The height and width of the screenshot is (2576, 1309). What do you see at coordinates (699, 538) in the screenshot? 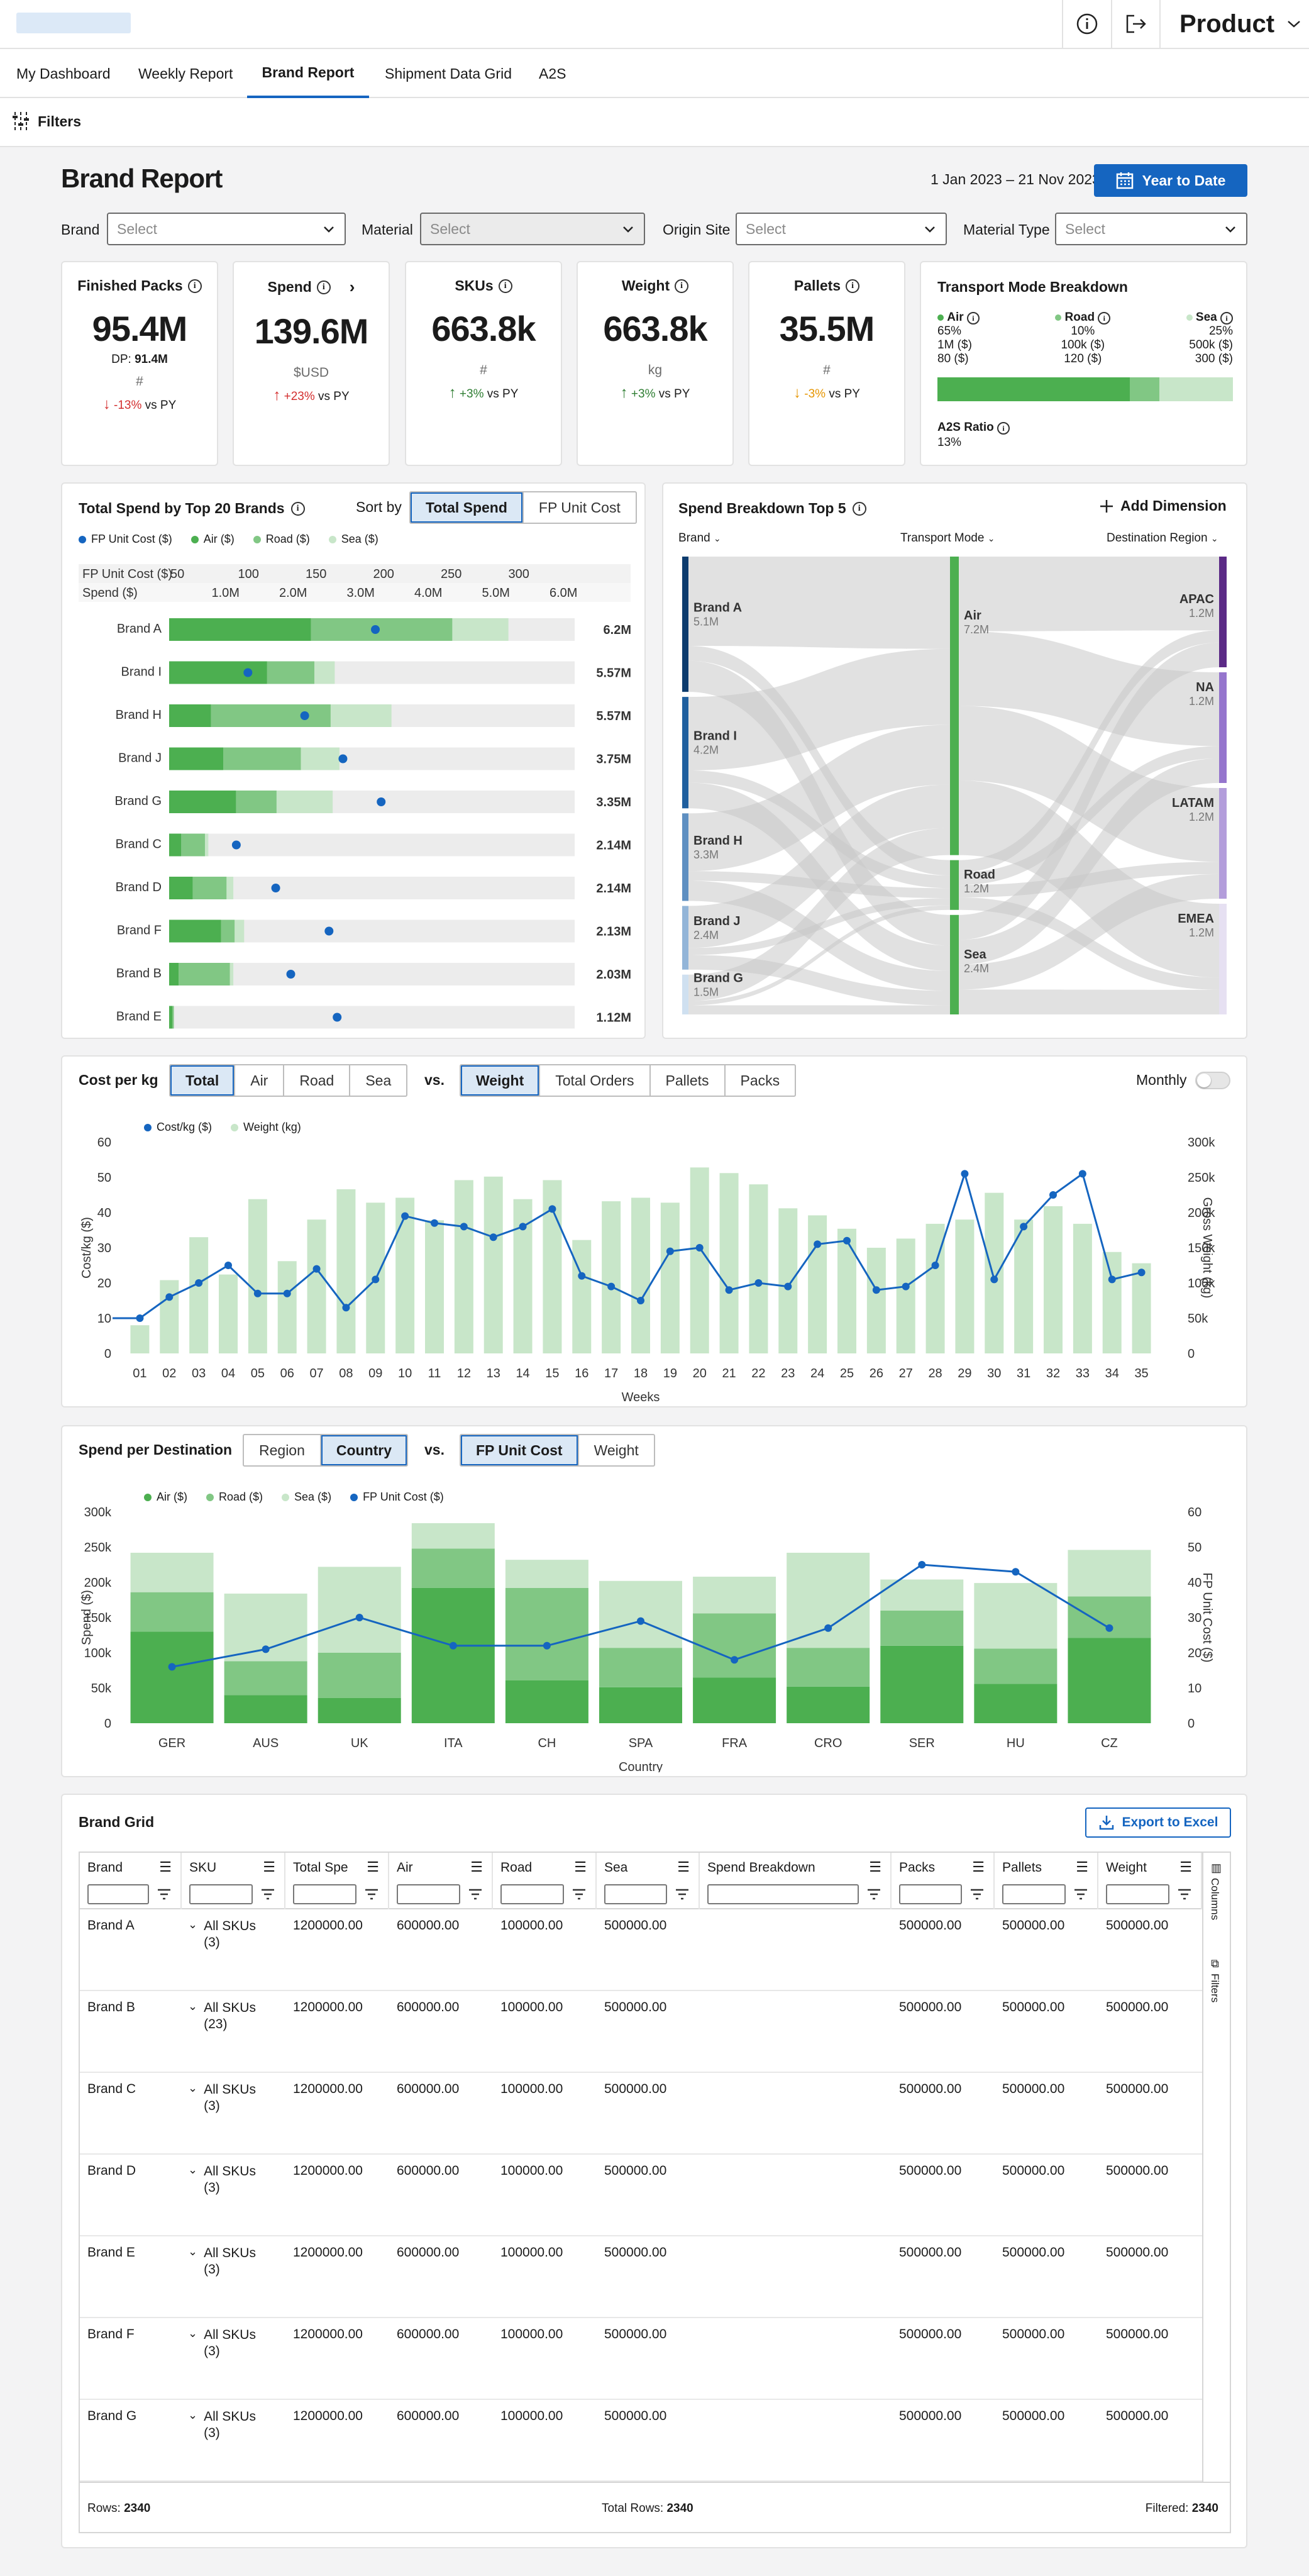
I see `dim-brand-dropdown: Brand ⌄` at bounding box center [699, 538].